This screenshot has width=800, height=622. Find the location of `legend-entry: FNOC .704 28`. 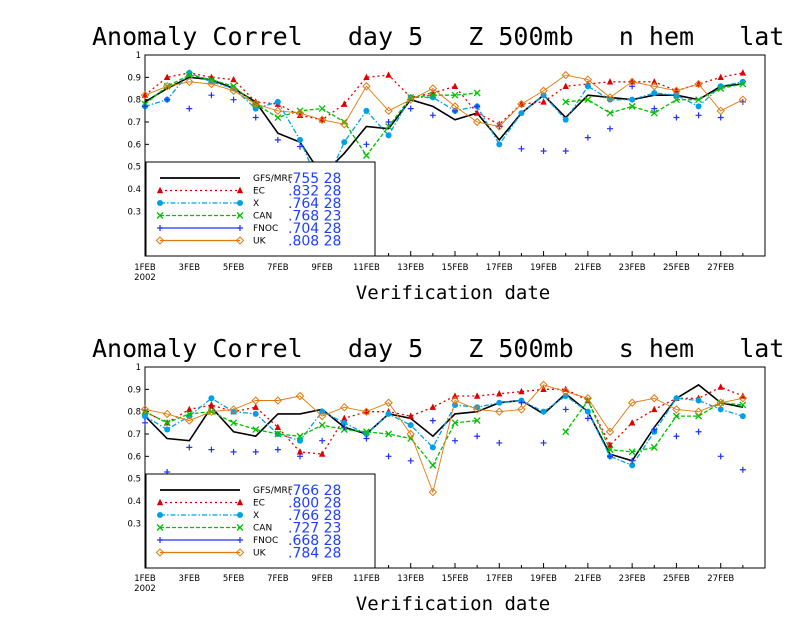

legend-entry: FNOC .704 28 is located at coordinates (249, 229).